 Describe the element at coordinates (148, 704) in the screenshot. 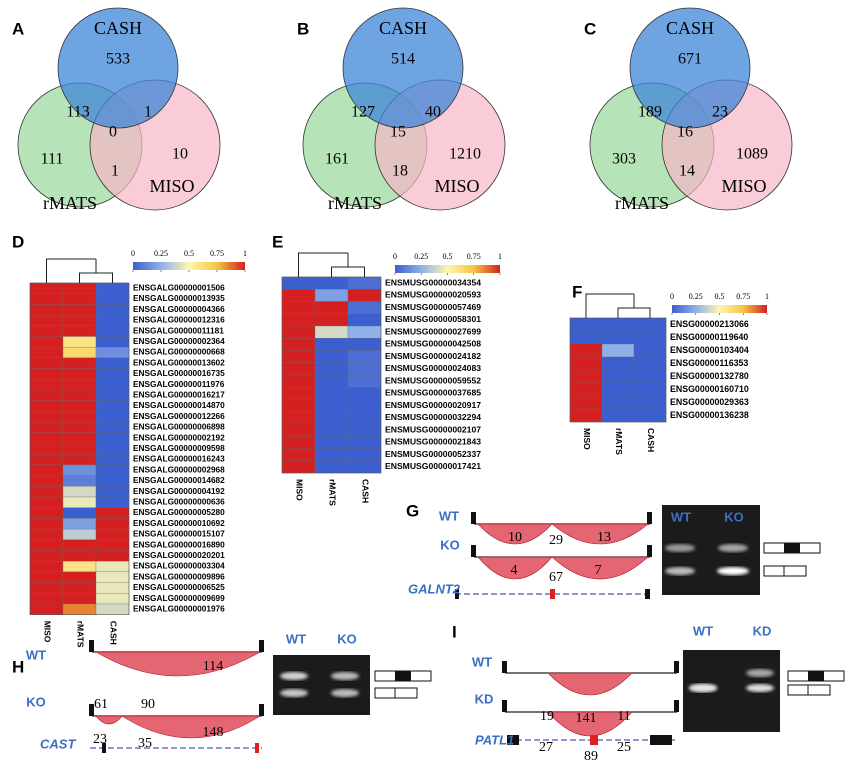

I see `junction-count: 90` at that location.